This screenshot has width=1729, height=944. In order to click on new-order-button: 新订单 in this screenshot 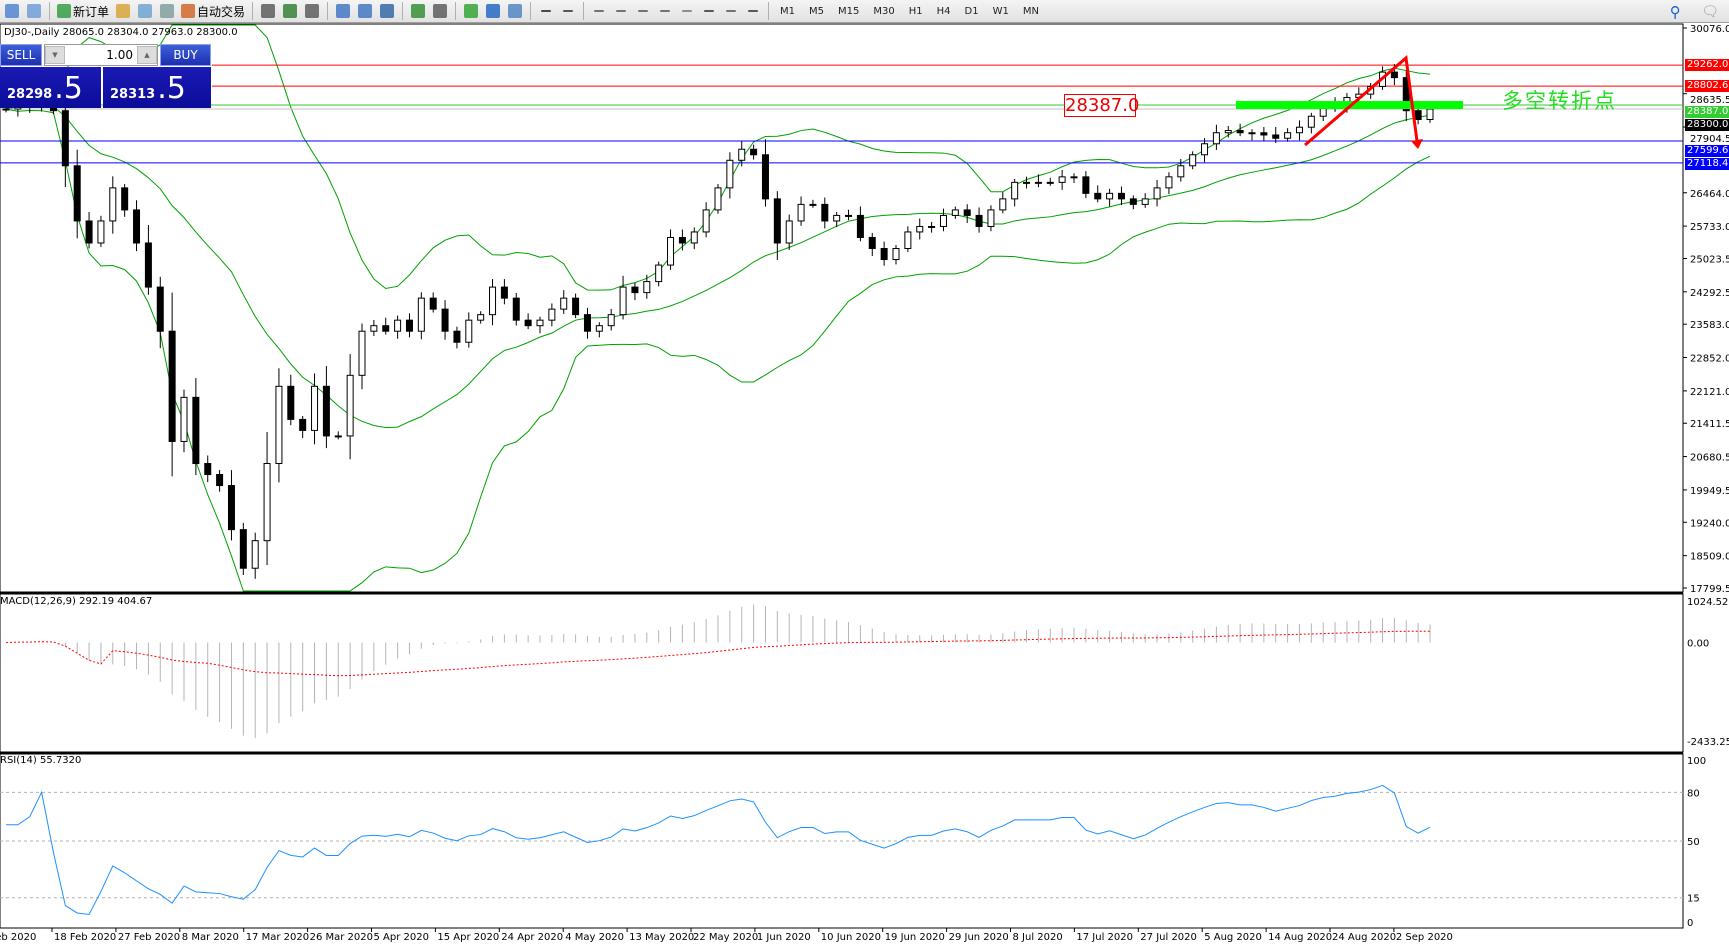, I will do `click(83, 11)`.